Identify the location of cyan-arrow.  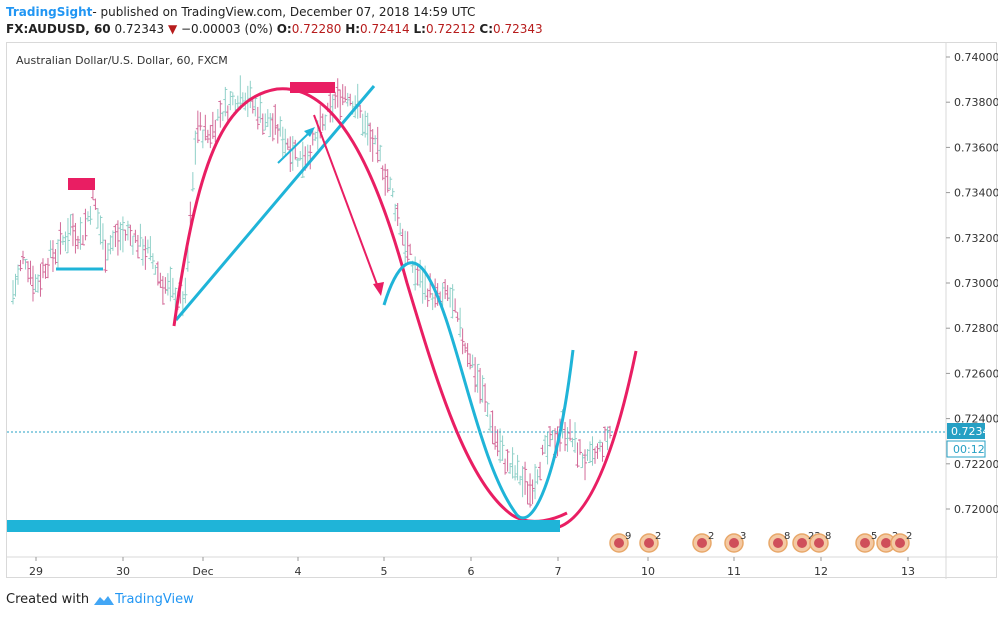
(295, 146).